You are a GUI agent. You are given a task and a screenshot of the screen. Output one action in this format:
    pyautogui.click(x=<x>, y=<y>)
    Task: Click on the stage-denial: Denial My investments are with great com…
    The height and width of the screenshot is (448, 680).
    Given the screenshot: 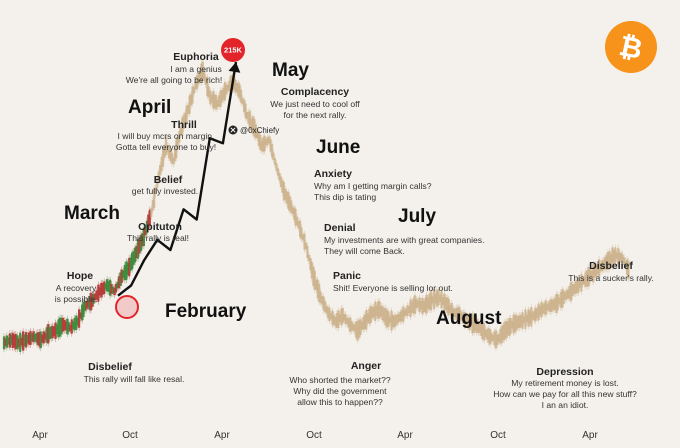 What is the action you would take?
    pyautogui.click(x=404, y=239)
    